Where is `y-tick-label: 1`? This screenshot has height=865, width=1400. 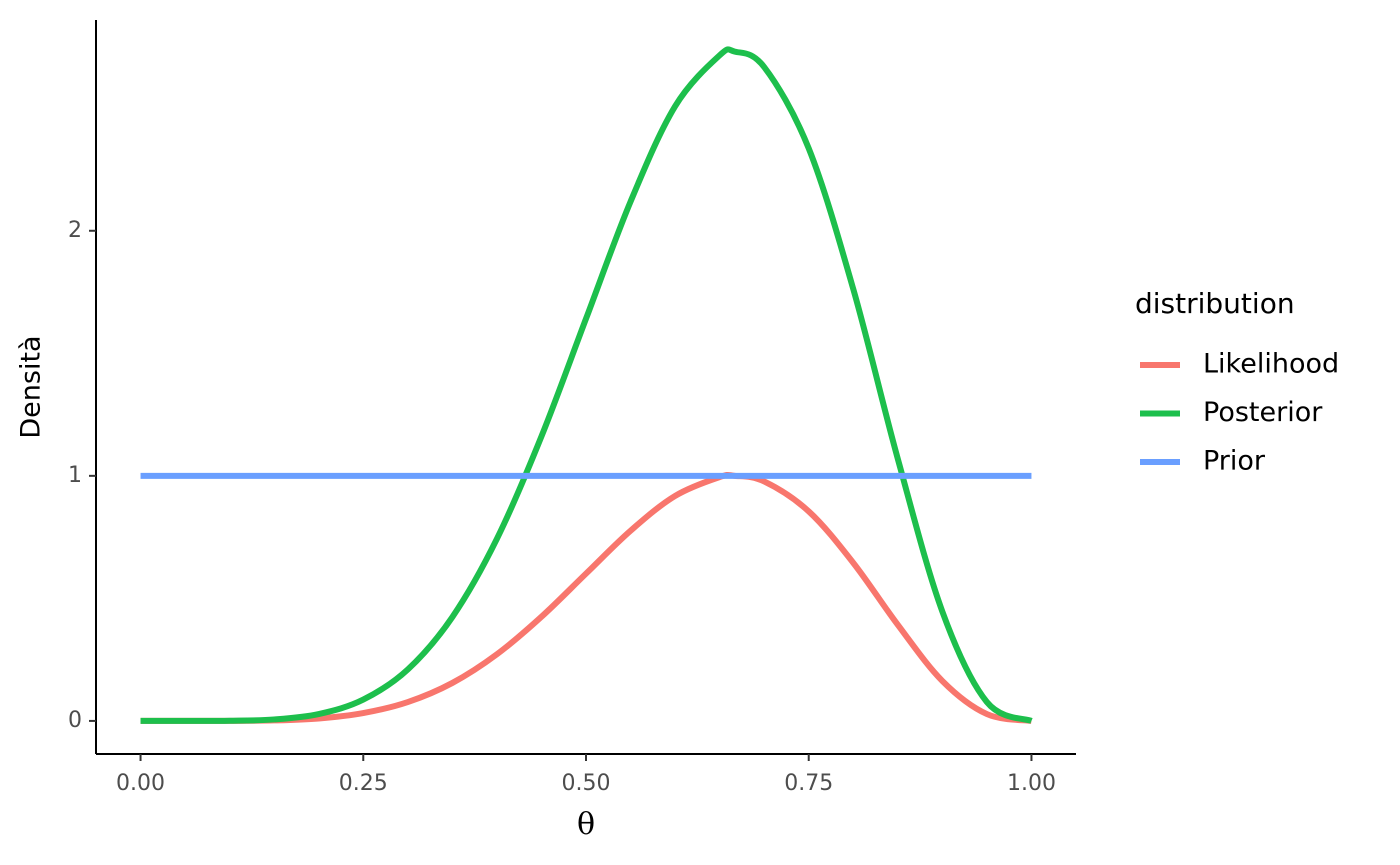 y-tick-label: 1 is located at coordinates (75, 475).